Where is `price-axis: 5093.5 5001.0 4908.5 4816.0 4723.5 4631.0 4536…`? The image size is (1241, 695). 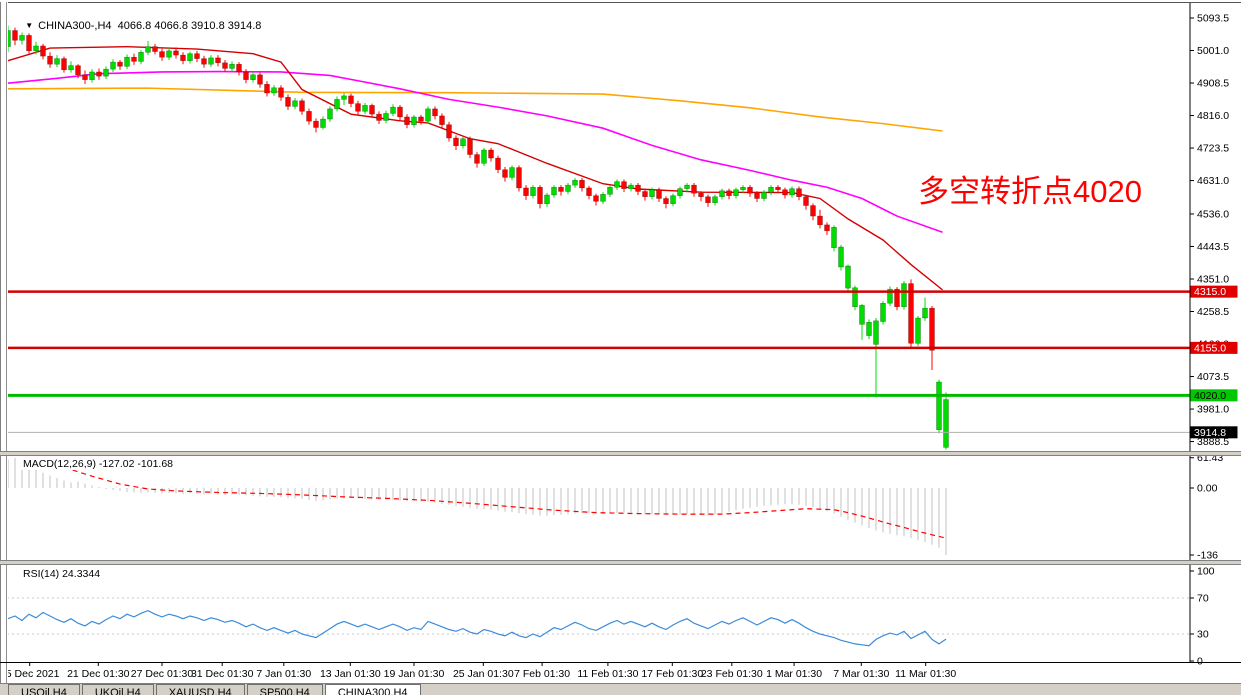 price-axis: 5093.5 5001.0 4908.5 4816.0 4723.5 4631.0 4536… is located at coordinates (1209, 335).